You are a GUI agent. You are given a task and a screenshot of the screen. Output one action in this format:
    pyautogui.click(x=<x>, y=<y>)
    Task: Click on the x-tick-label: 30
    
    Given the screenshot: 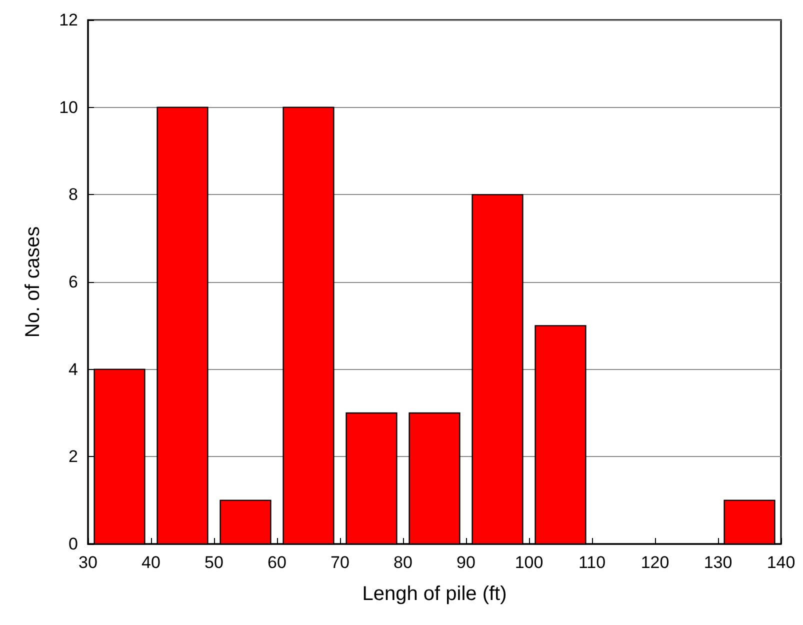 What is the action you would take?
    pyautogui.click(x=88, y=562)
    